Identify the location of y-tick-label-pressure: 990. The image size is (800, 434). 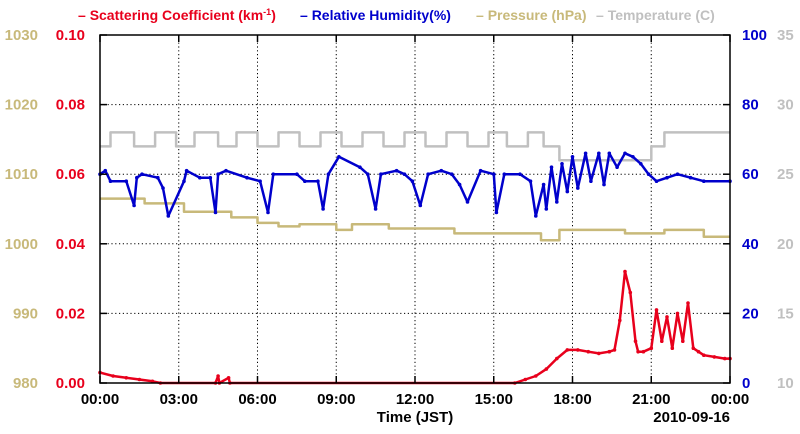
(25, 313).